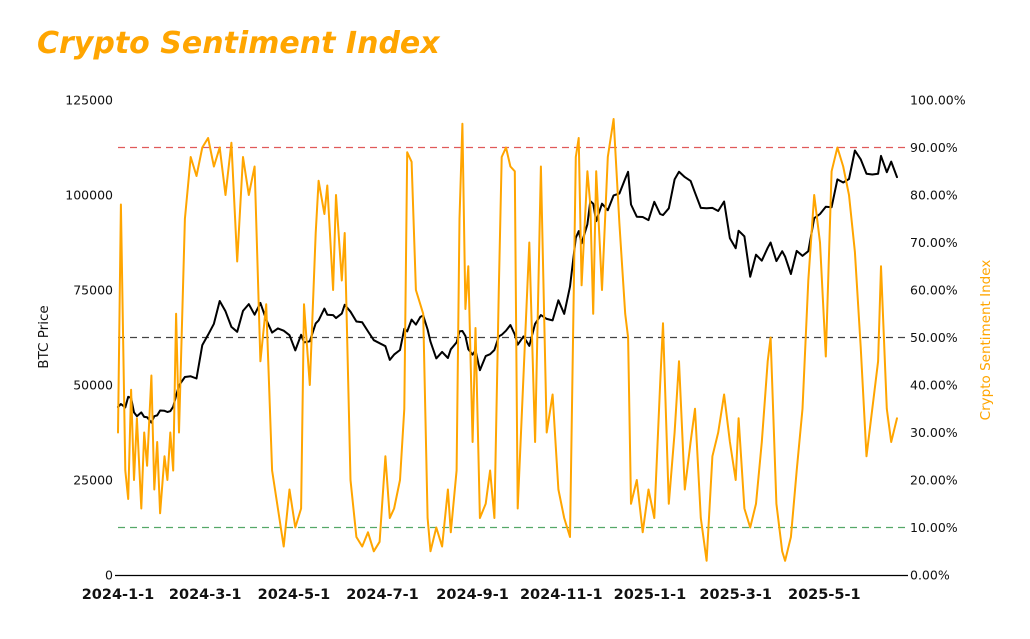 The image size is (1030, 639). I want to click on x-tick-label: 2025-1-1, so click(650, 595).